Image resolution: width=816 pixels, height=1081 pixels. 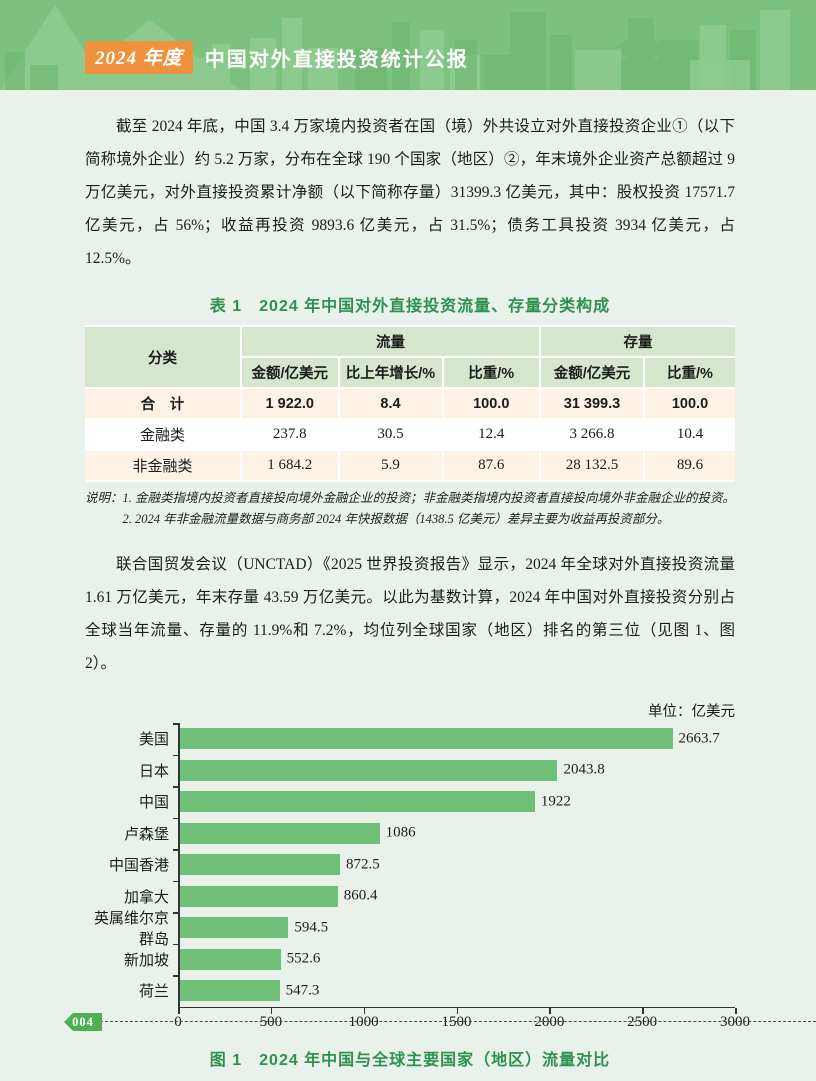 What do you see at coordinates (153, 803) in the screenshot?
I see `chart-category-label: 中国` at bounding box center [153, 803].